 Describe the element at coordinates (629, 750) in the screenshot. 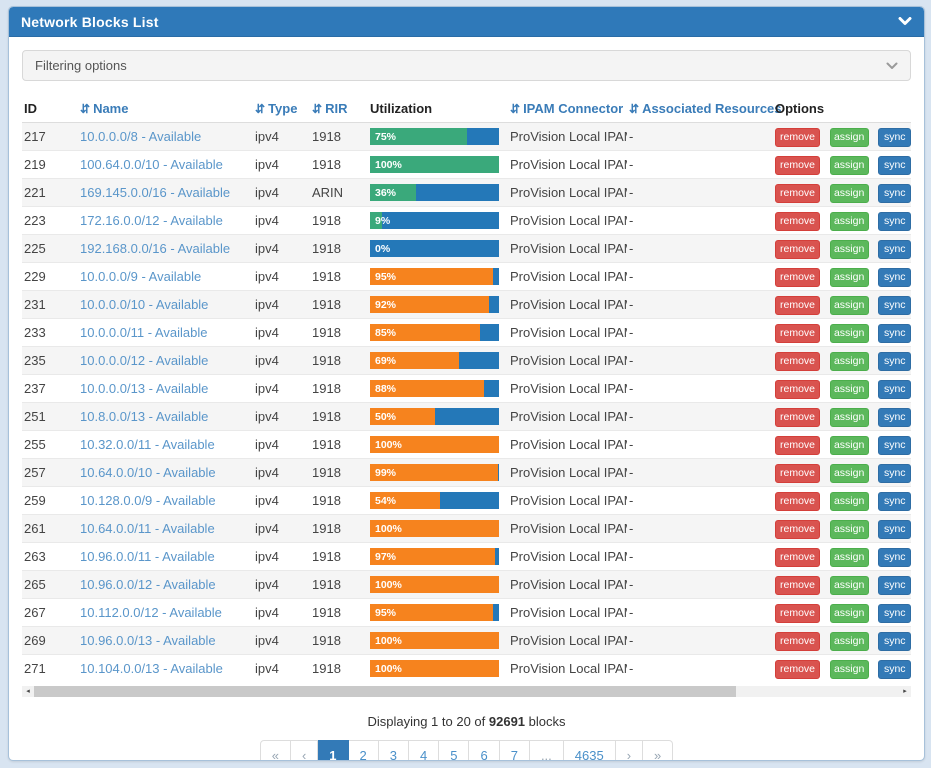

I see `next-page-button: ›` at that location.